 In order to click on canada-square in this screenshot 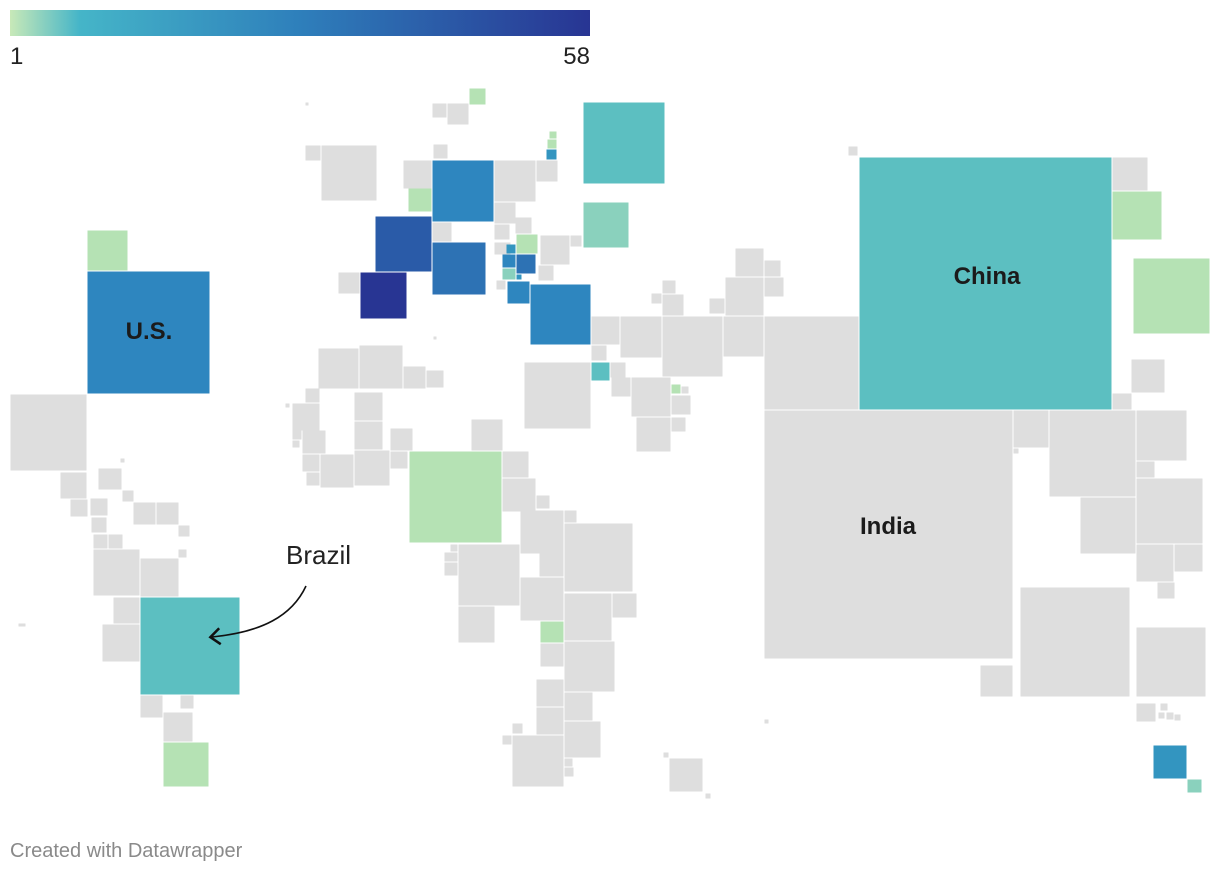, I will do `click(107, 250)`.